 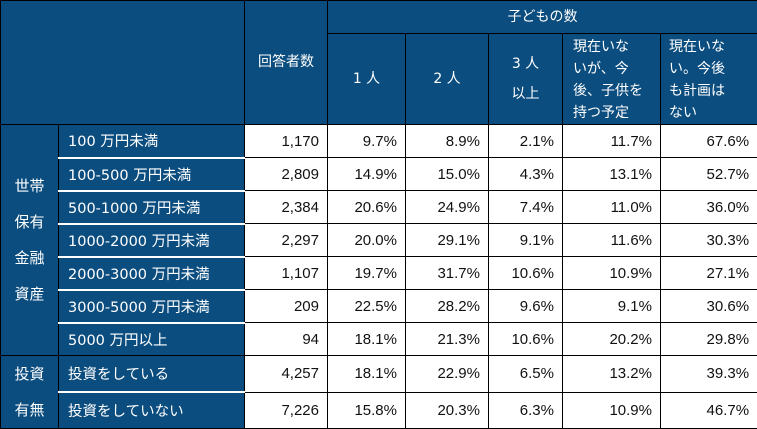 I want to click on percent-cell: 4.3%, so click(x=526, y=174).